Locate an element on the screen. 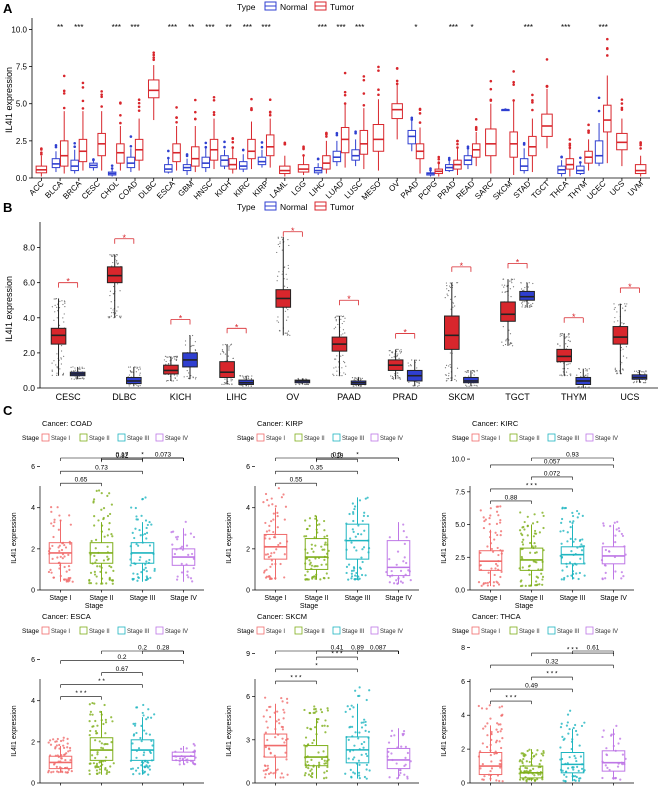 The image size is (662, 788). y-tick-label: 4.0 is located at coordinates (29, 318).